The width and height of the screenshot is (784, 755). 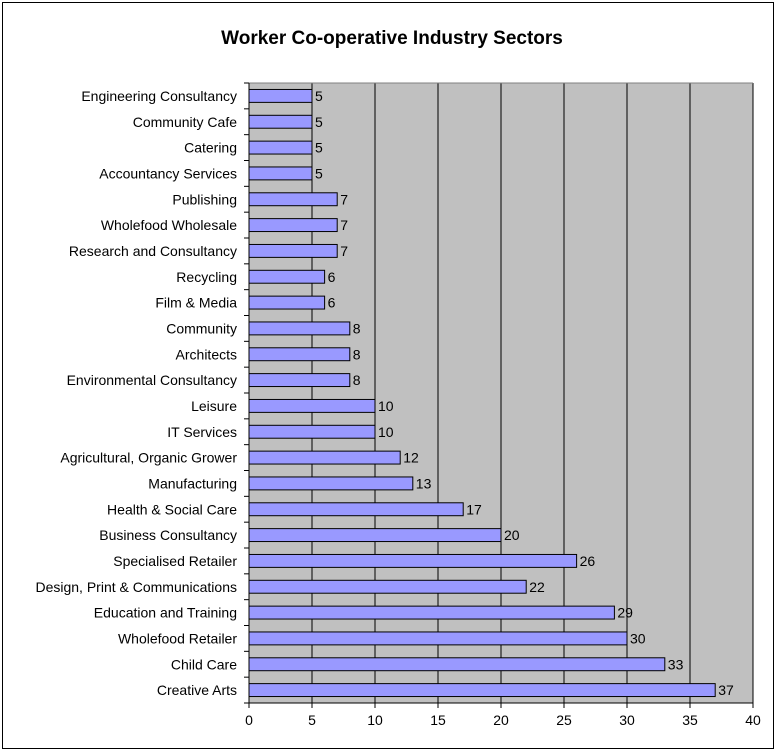 What do you see at coordinates (474, 509) in the screenshot?
I see `data-label: 17` at bounding box center [474, 509].